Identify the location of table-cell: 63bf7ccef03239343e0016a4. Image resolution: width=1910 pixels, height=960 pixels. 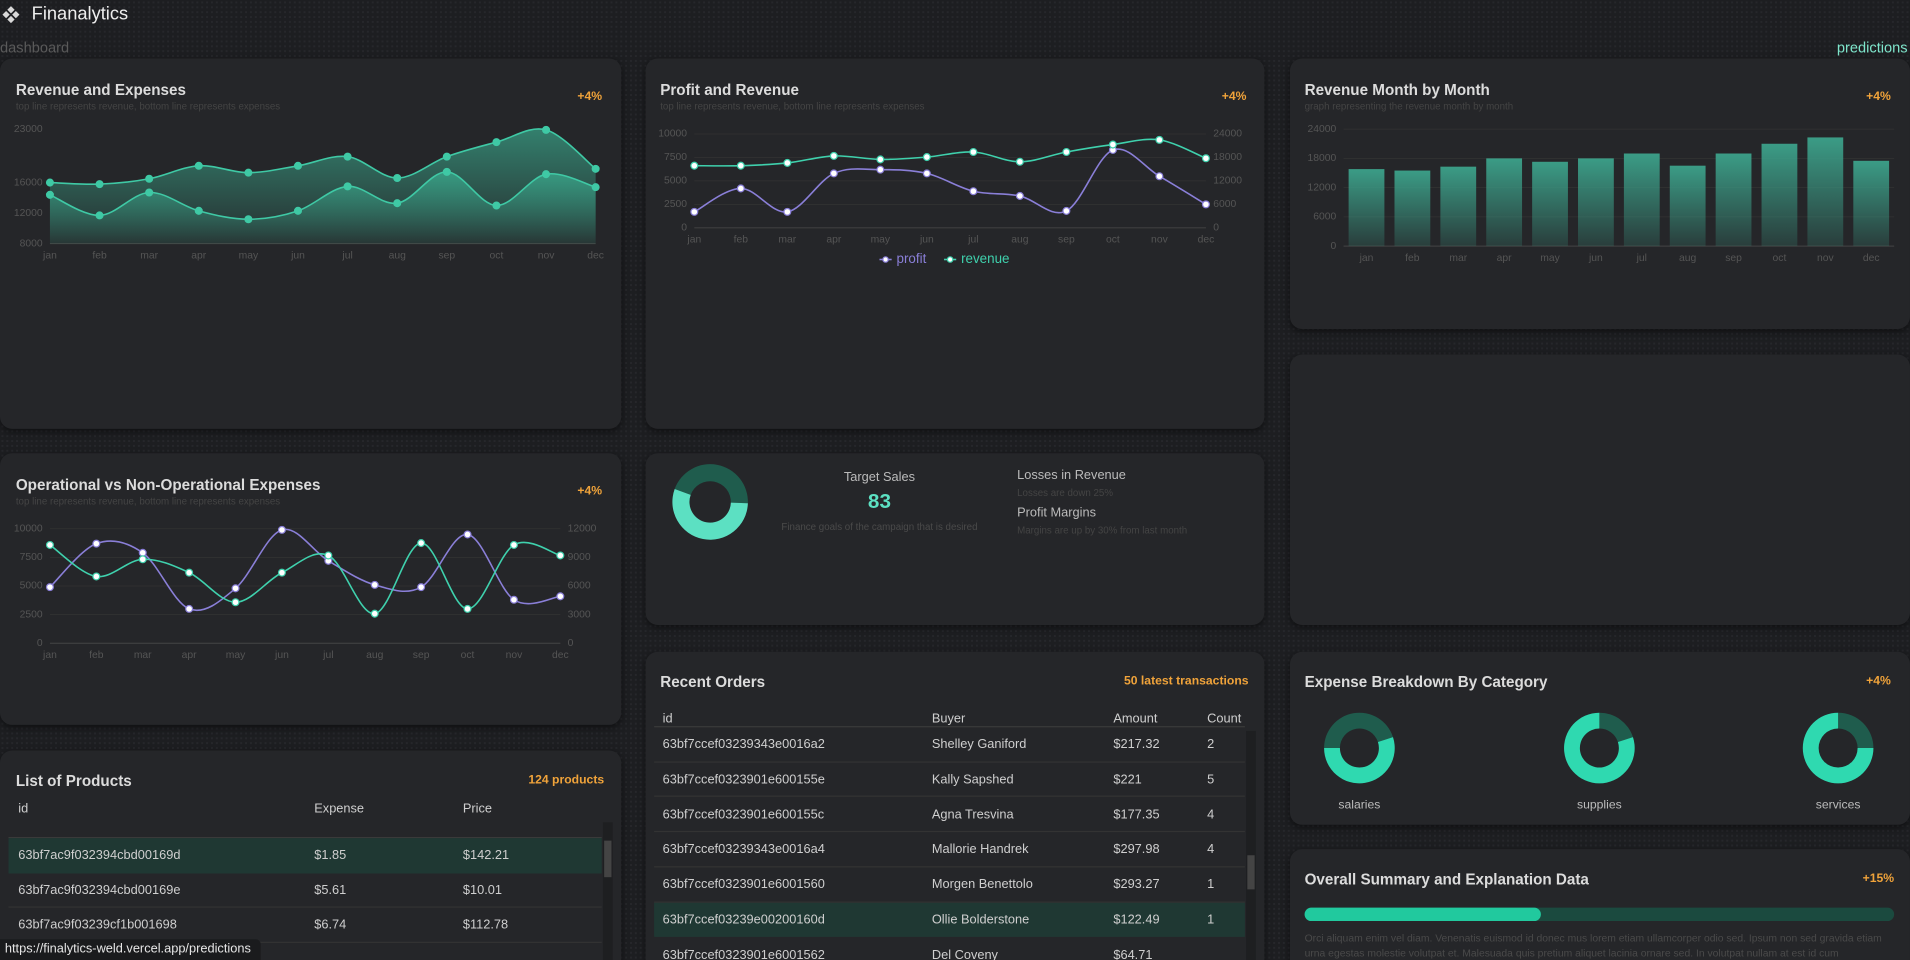
(743, 849).